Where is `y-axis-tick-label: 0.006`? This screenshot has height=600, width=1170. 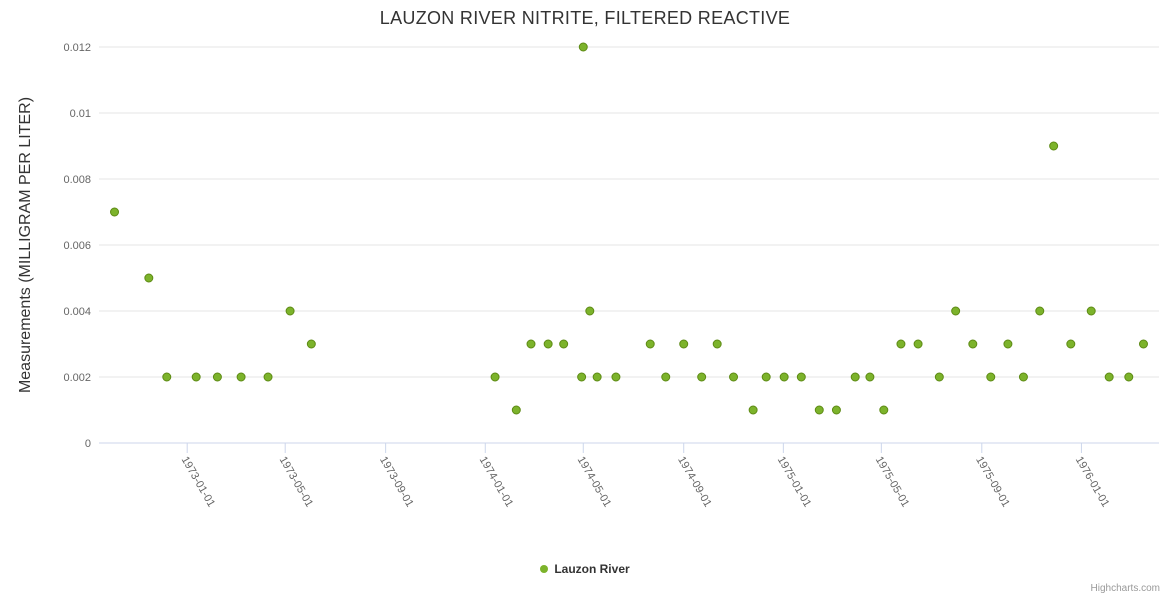
y-axis-tick-label: 0.006 is located at coordinates (77, 246).